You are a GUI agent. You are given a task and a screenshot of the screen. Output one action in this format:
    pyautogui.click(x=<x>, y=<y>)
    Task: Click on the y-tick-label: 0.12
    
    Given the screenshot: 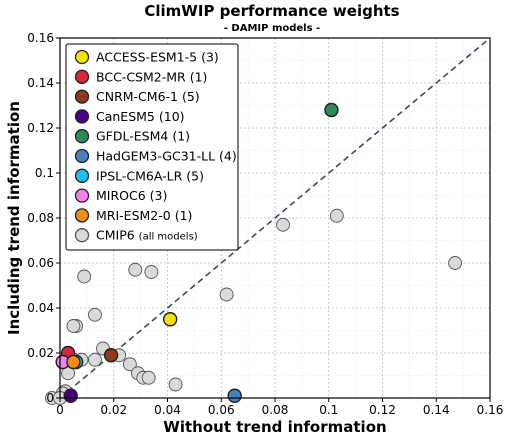 What is the action you would take?
    pyautogui.click(x=40, y=128)
    